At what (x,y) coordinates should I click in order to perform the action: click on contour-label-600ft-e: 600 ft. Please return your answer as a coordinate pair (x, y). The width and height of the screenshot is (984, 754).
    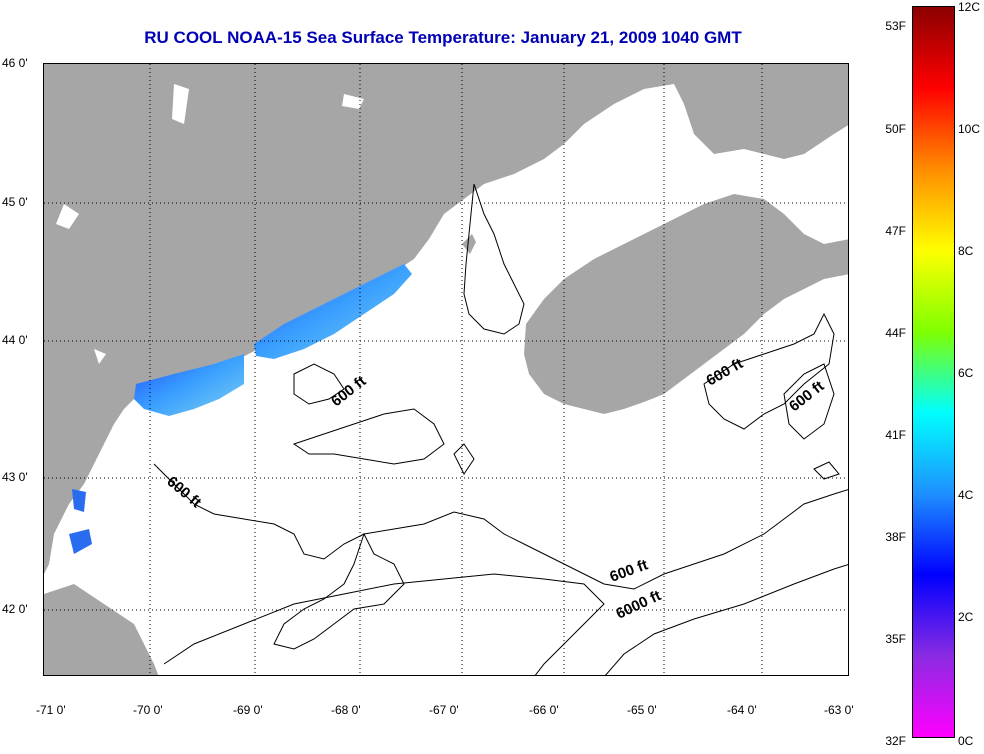
    Looking at the image, I should click on (629, 570).